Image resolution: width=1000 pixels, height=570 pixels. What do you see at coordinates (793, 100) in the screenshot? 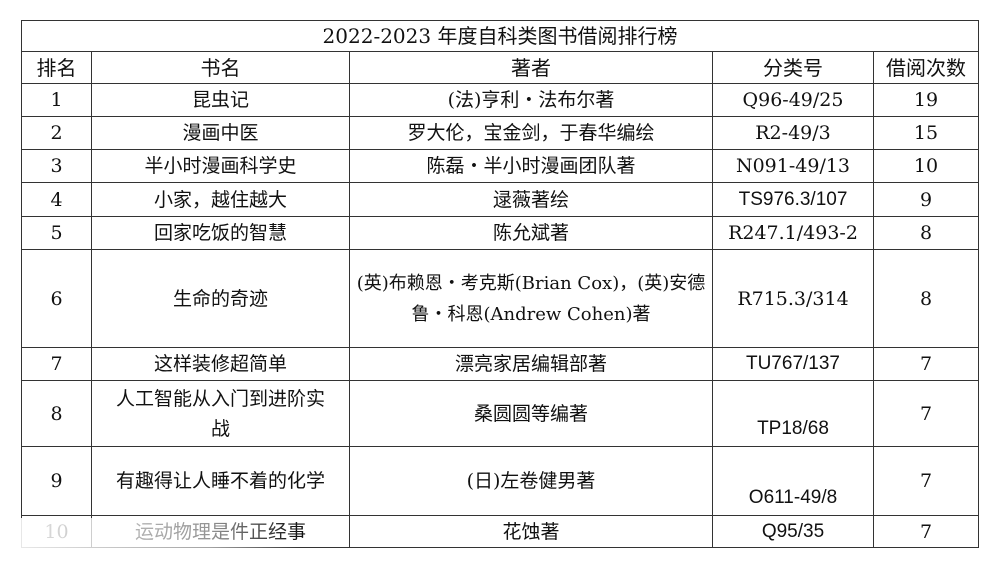
I see `class-no-cell: Q96-49/25` at bounding box center [793, 100].